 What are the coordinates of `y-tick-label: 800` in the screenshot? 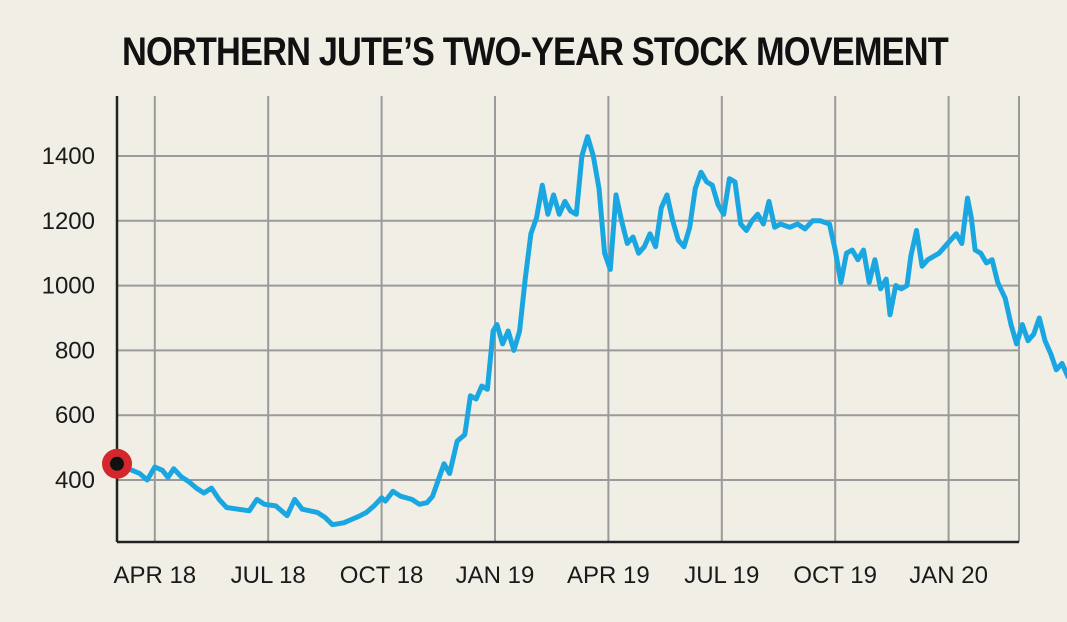 It's located at (75, 350).